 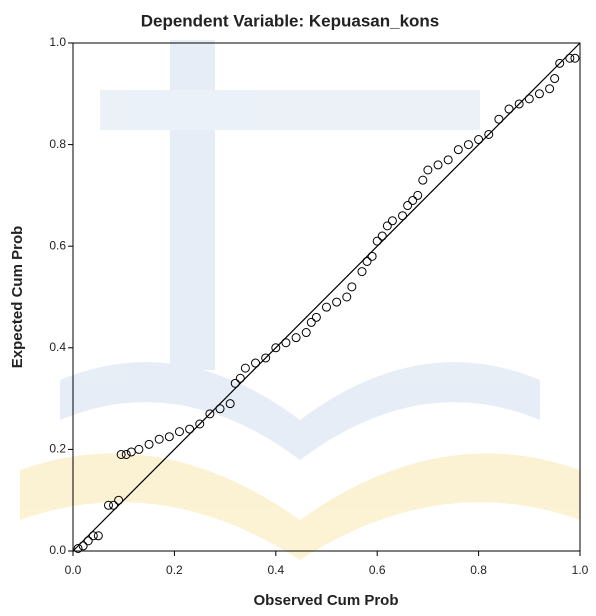 What do you see at coordinates (290, 20) in the screenshot?
I see `chart-title: Dependent Variable: Kepuasan_kons` at bounding box center [290, 20].